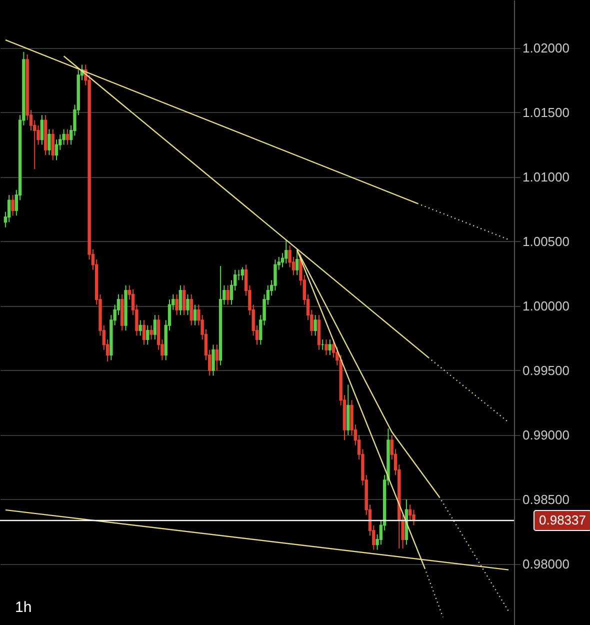 The image size is (590, 625). Describe the element at coordinates (546, 499) in the screenshot. I see `y-tick-label: 0.98500` at that location.